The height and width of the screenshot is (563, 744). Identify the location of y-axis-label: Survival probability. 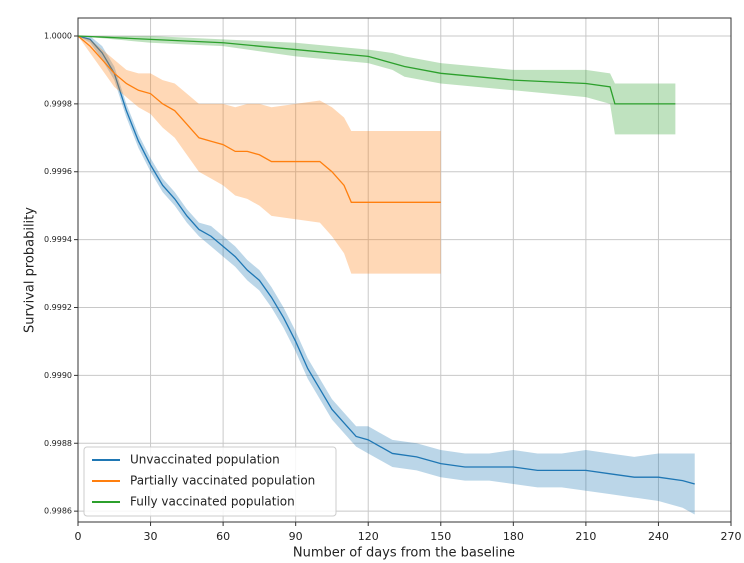
(30, 270).